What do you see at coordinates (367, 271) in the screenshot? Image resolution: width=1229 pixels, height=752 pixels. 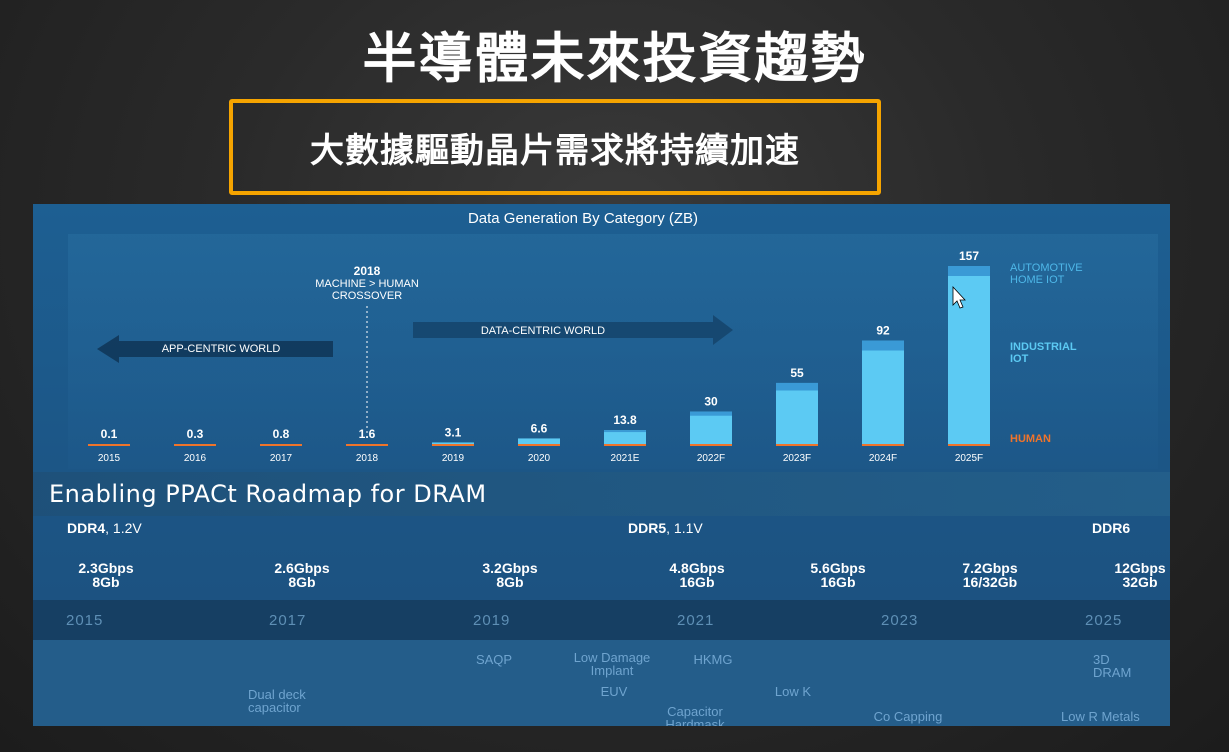 I see `crossover-year: 2018` at bounding box center [367, 271].